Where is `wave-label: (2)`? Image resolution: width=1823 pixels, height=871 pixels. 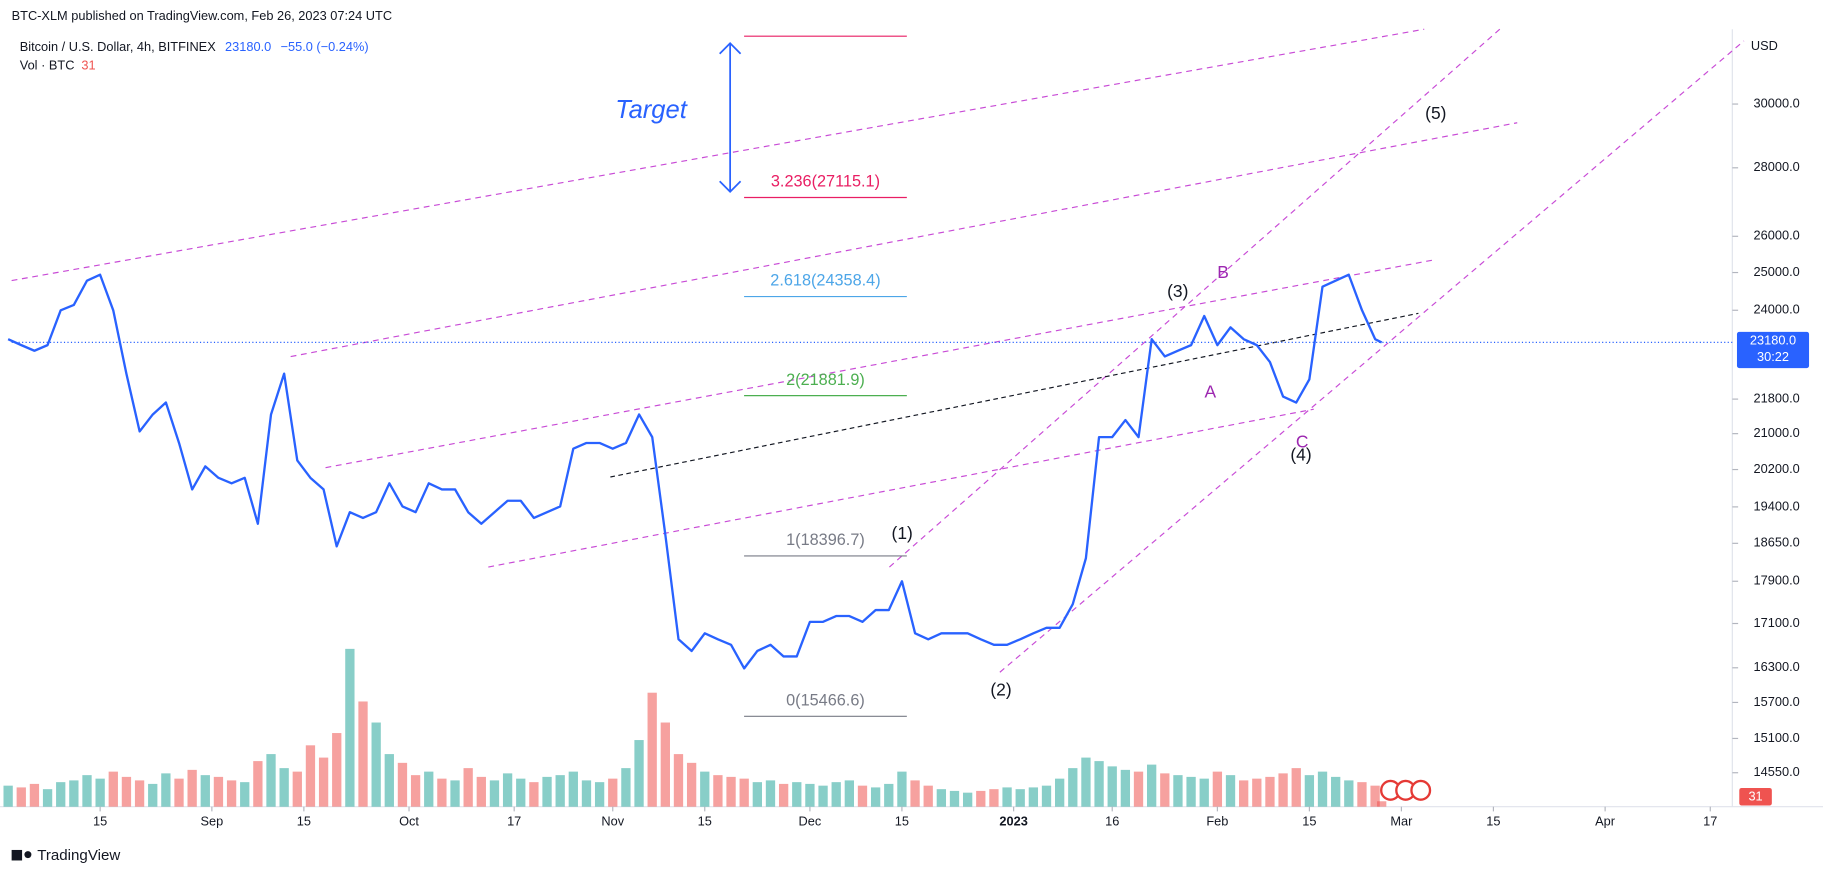 wave-label: (2) is located at coordinates (1000, 690).